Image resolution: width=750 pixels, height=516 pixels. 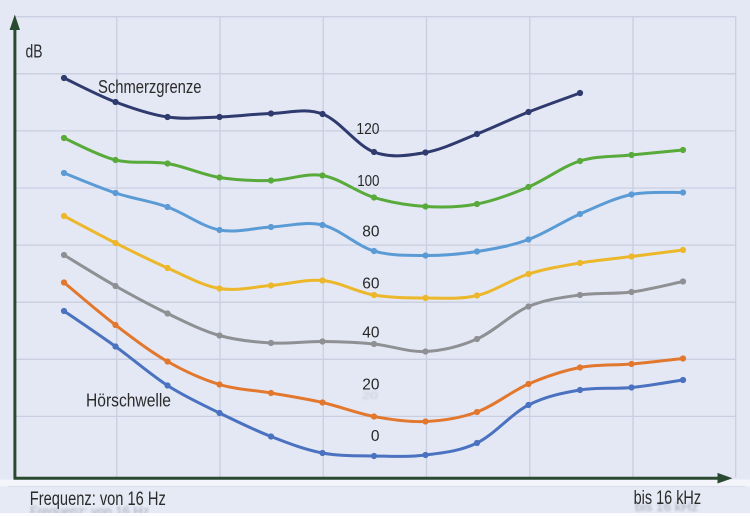 What do you see at coordinates (368, 181) in the screenshot?
I see `svg-text: 100` at bounding box center [368, 181].